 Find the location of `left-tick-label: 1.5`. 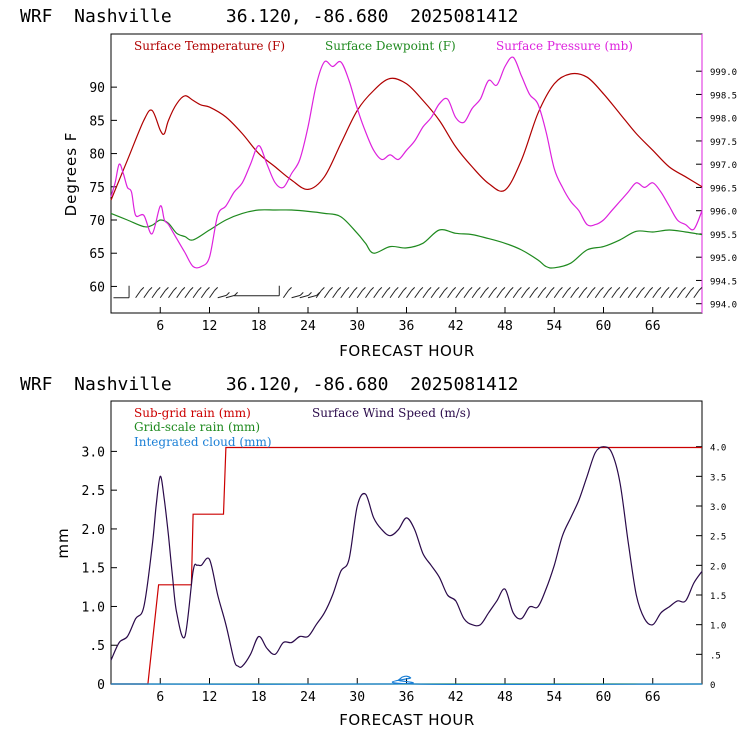

left-tick-label: 1.5 is located at coordinates (93, 569).